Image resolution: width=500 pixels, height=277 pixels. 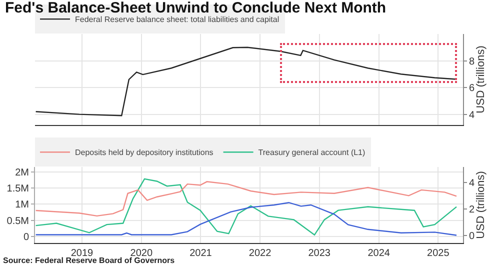 What do you see at coordinates (472, 236) in the screenshot?
I see `y2-tick-label: 0` at bounding box center [472, 236].